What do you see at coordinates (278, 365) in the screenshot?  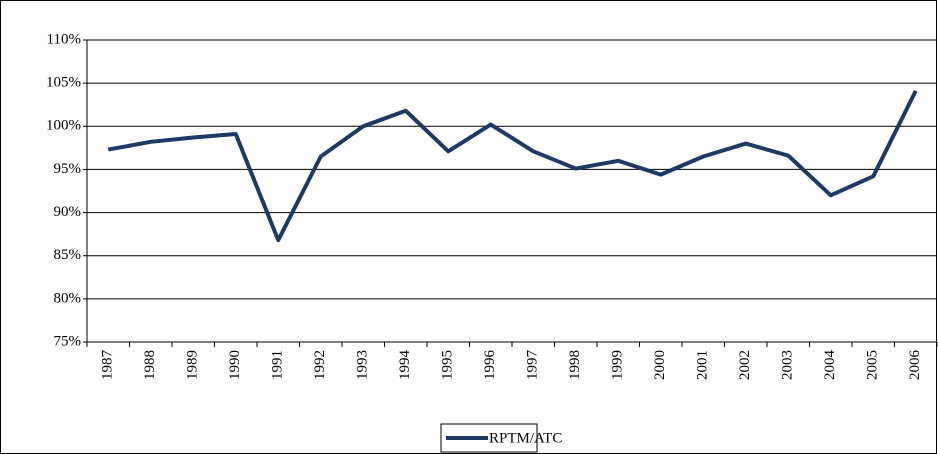 I see `x-tick-label: 1991` at bounding box center [278, 365].